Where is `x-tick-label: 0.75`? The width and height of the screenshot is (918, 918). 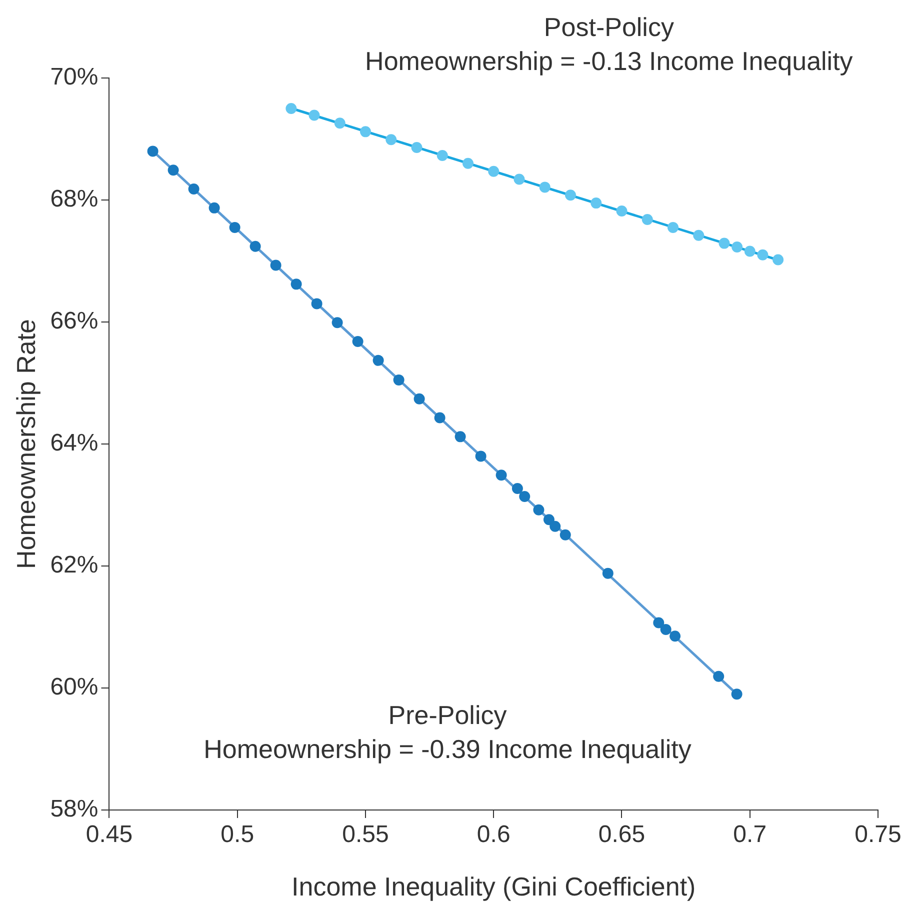
x-tick-label: 0.75 is located at coordinates (878, 834).